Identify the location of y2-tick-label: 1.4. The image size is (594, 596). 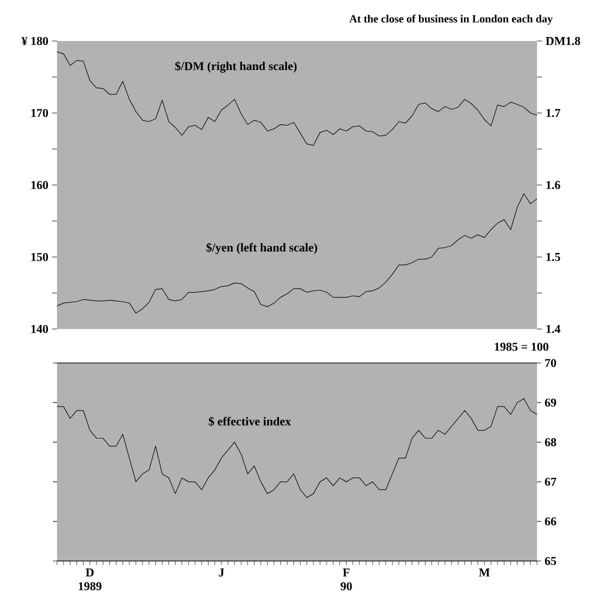
(553, 329).